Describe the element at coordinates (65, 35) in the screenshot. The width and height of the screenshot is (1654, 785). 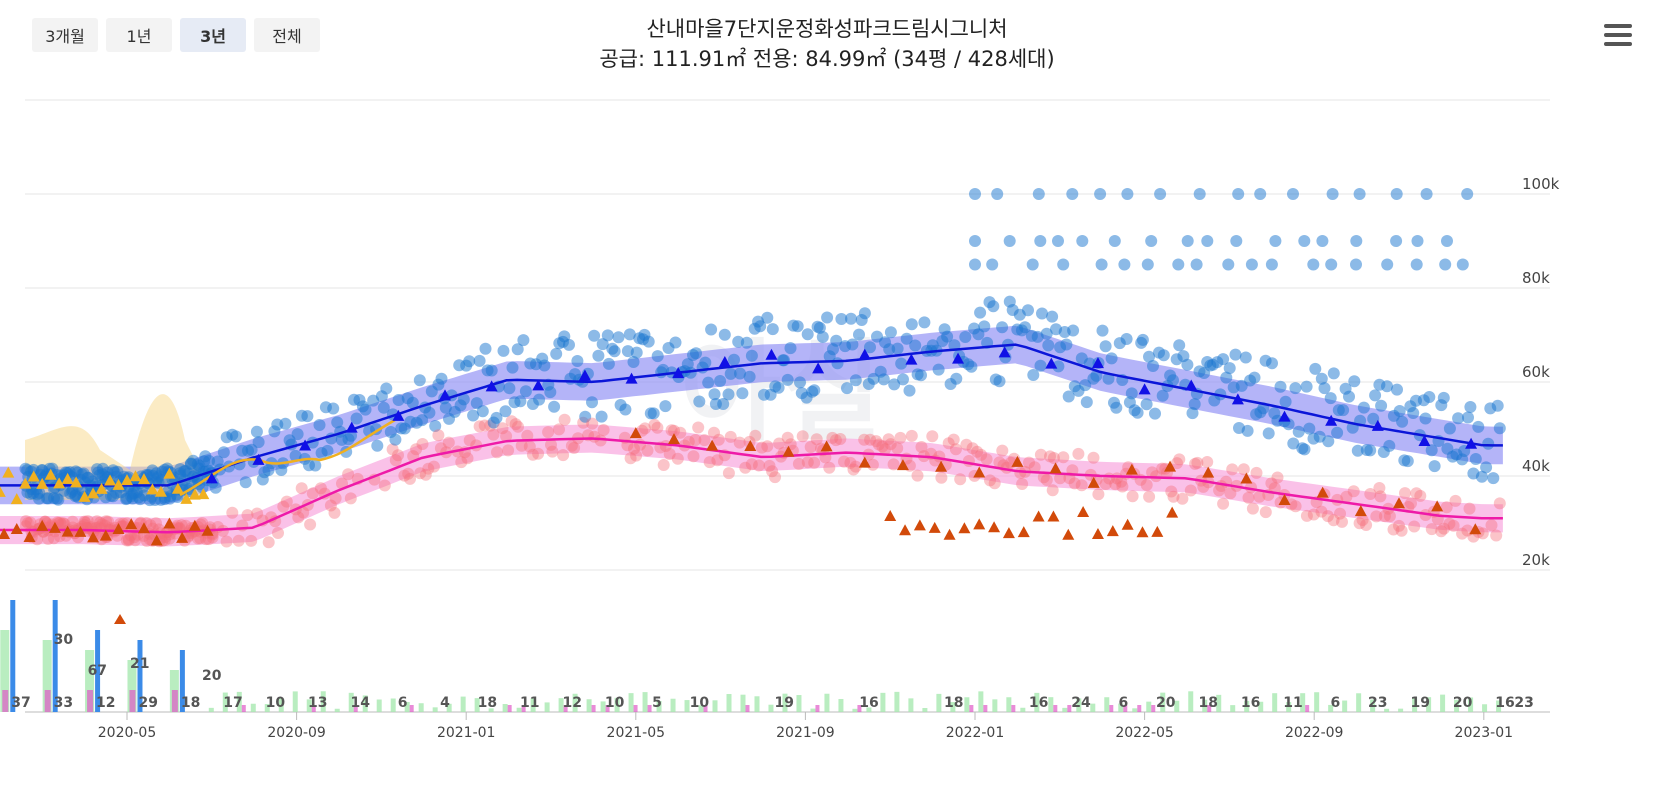
I see `range-3m-button: 3개월` at that location.